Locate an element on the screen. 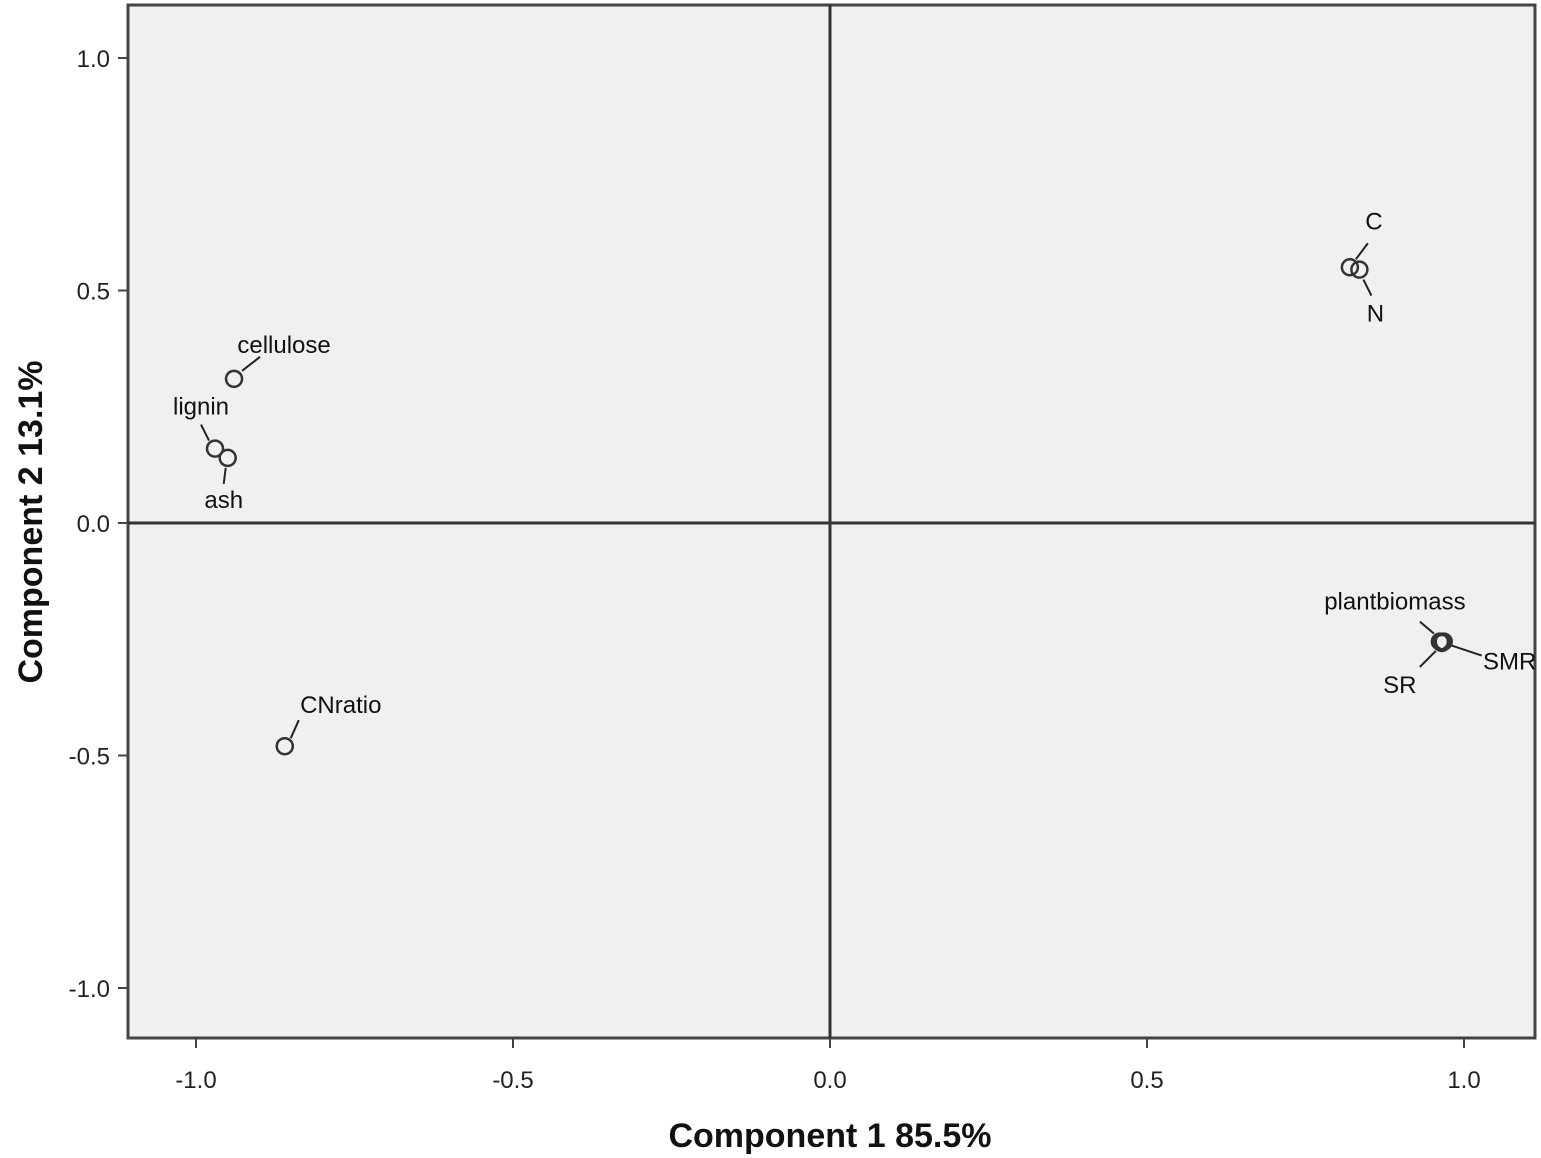 The image size is (1541, 1158). y-tick-label: 1.0 is located at coordinates (93, 59).